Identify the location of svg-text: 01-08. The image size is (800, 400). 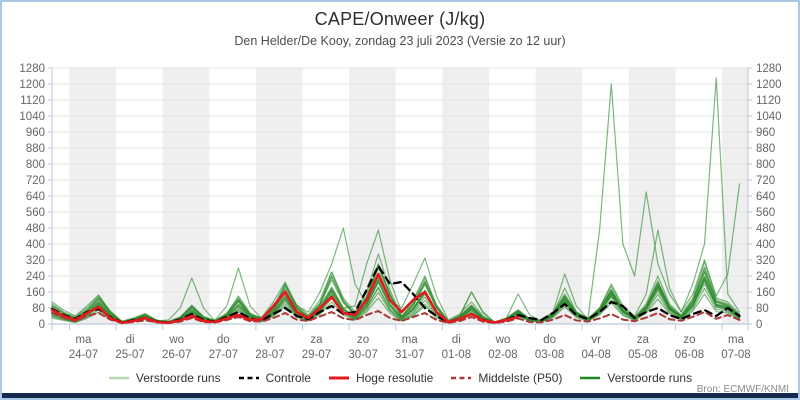
(456, 355).